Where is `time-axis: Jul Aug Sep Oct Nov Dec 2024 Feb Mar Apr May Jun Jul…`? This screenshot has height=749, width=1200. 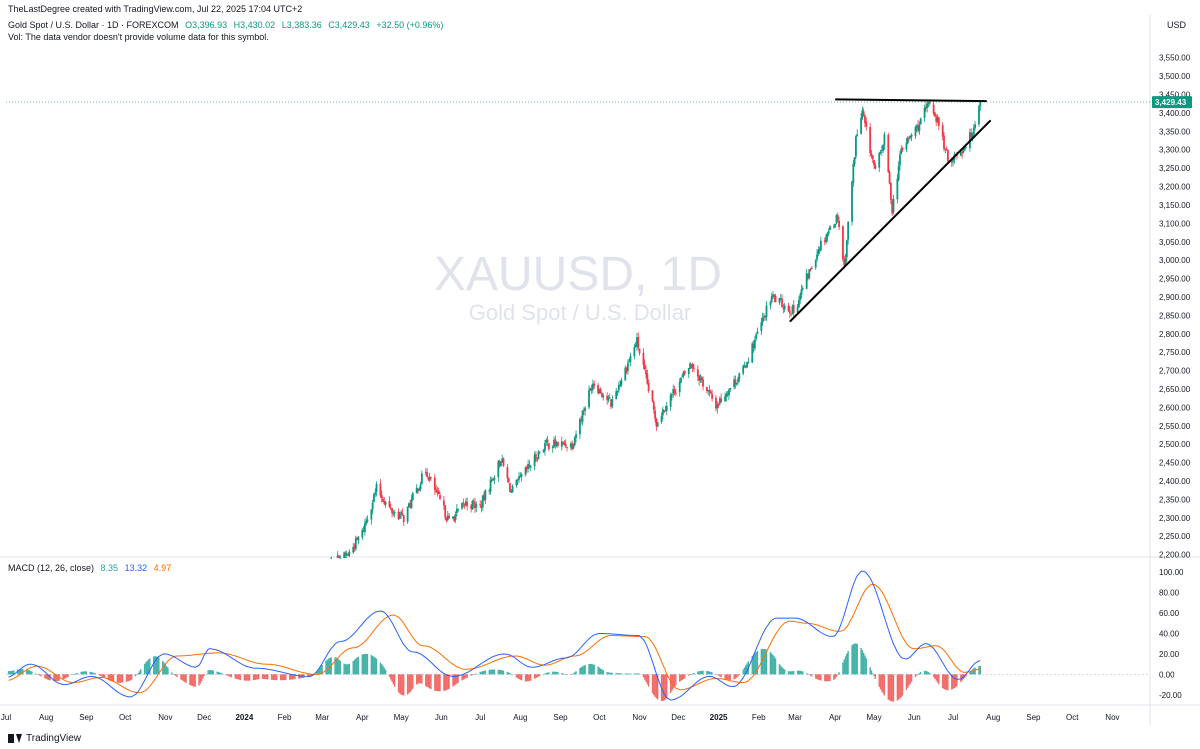
time-axis: Jul Aug Sep Oct Nov Dec 2024 Feb Mar Apr May Jun Jul… is located at coordinates (560, 717).